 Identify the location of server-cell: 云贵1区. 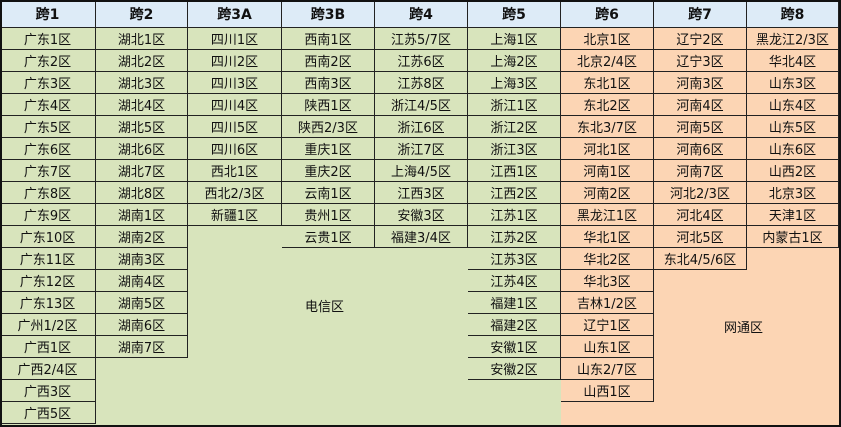
(328, 237).